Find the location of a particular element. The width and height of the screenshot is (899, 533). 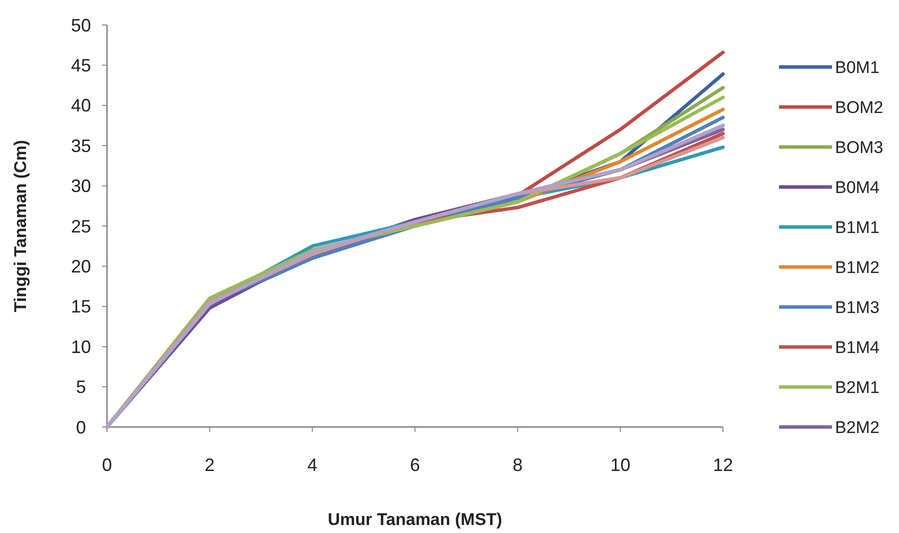

legend-label: B2M1 is located at coordinates (857, 387).